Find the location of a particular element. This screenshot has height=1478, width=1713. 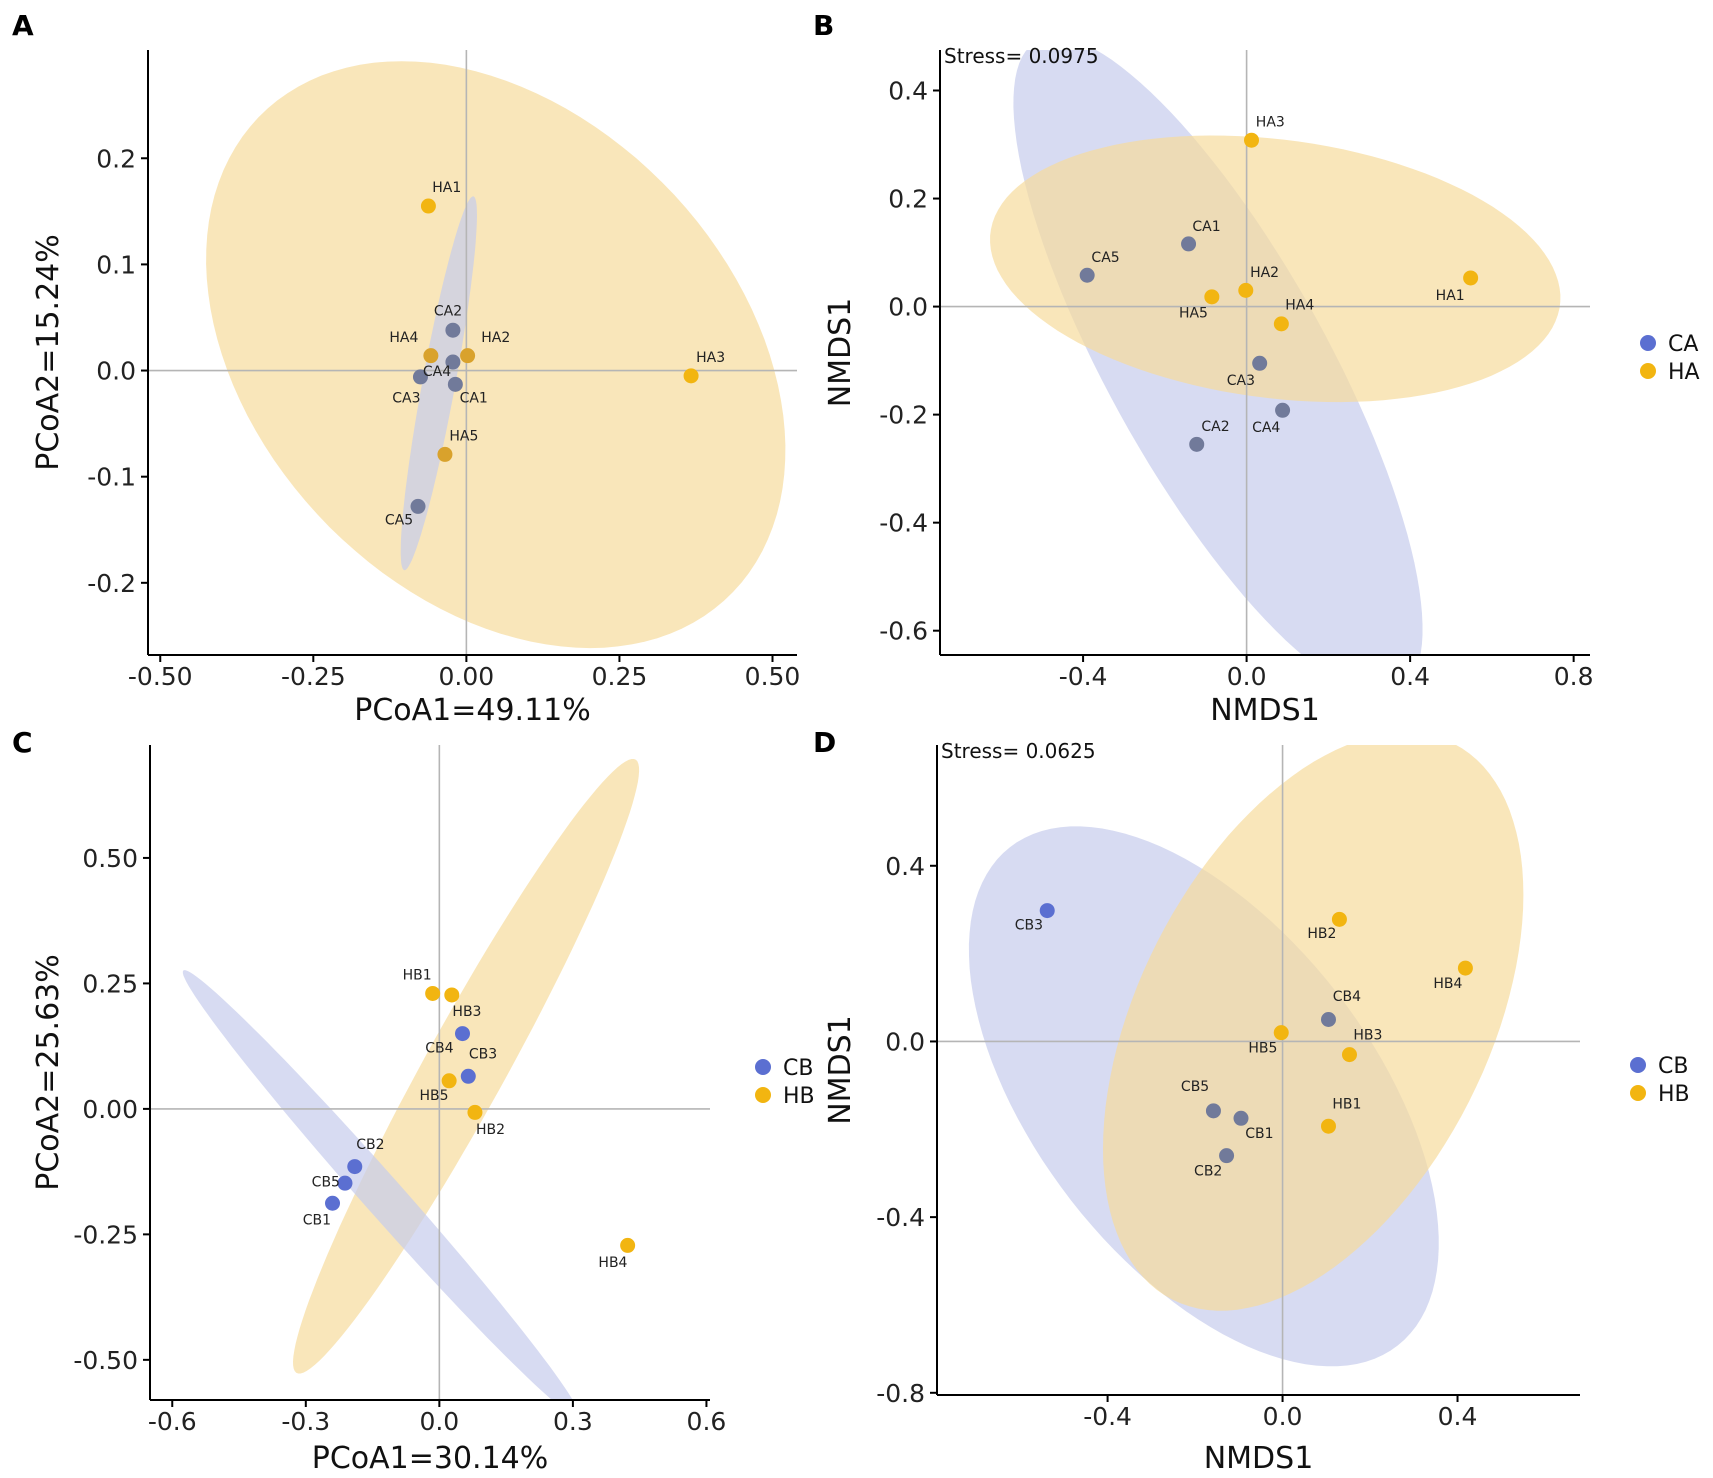

panel-label: C is located at coordinates (22, 742).